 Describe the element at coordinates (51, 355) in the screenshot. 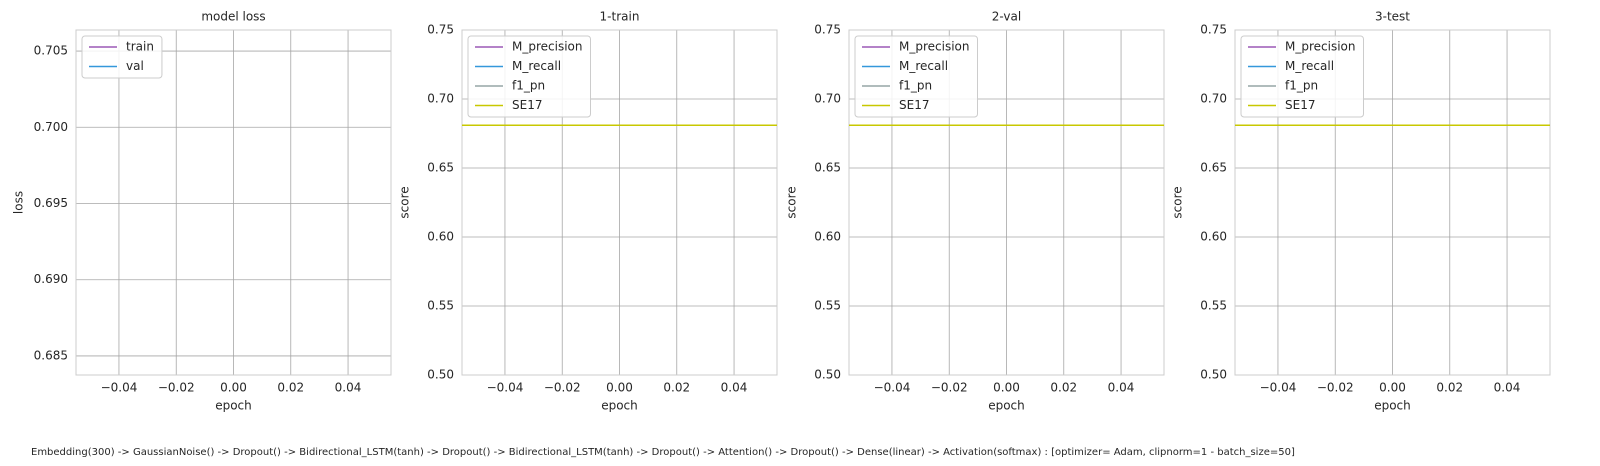

I see `y-tick-label: 0.685` at that location.